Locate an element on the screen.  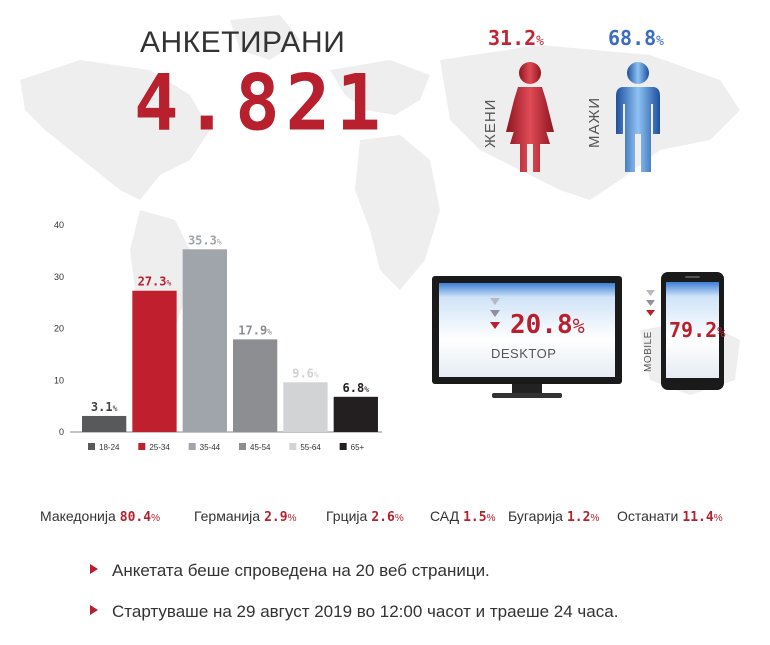
female-percentage: 31.2% is located at coordinates (516, 38).